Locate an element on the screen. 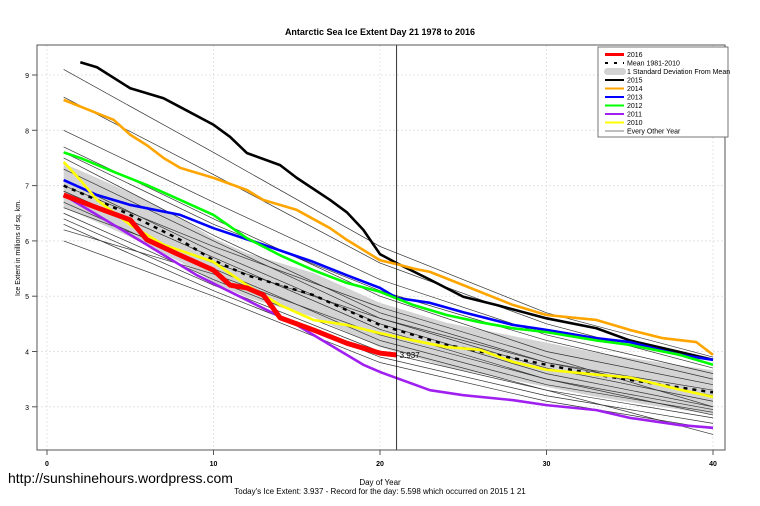 This screenshot has width=760, height=506. legend-label: 2015 is located at coordinates (635, 81).